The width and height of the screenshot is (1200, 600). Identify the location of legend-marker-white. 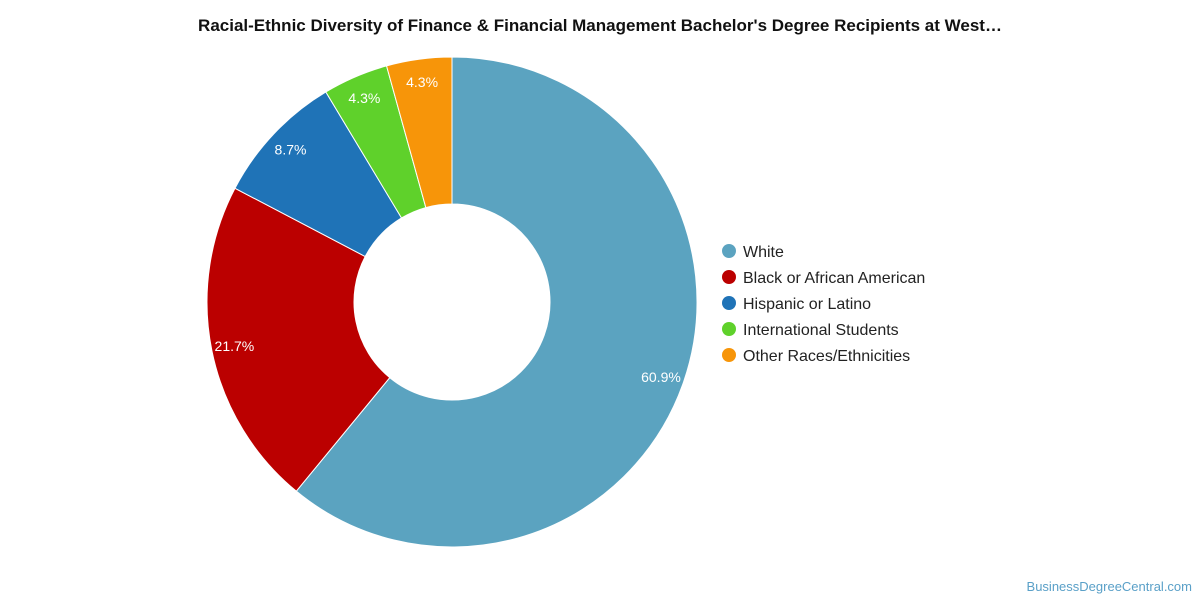
(729, 251).